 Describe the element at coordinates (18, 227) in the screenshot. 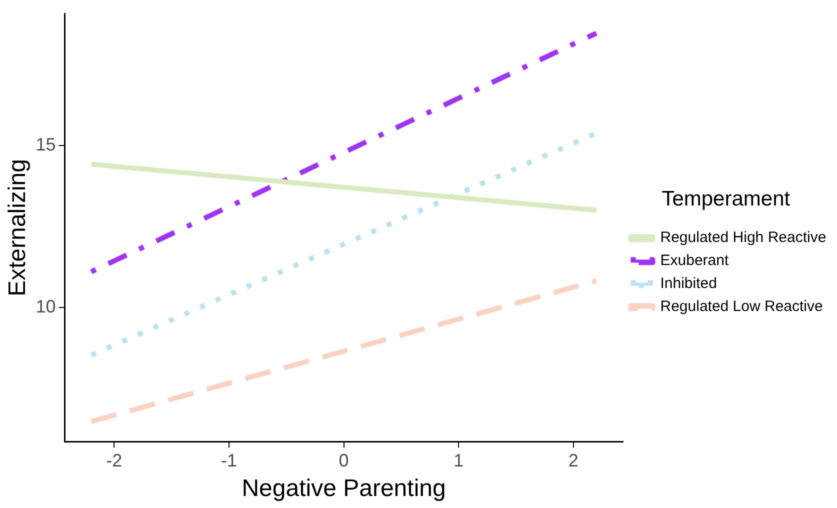

I see `y-axis-title: Externalizing` at that location.